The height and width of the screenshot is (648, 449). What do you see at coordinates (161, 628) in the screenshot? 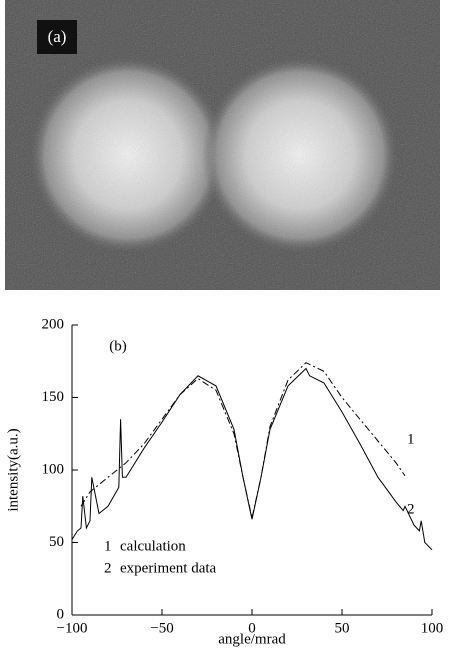
I see `x-tick-label: −50` at bounding box center [161, 628].